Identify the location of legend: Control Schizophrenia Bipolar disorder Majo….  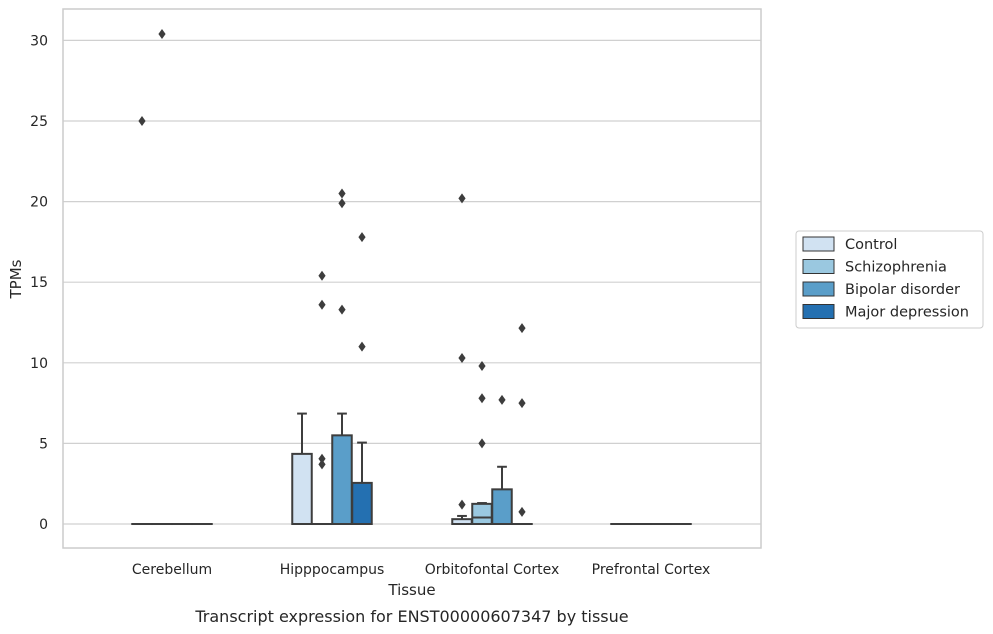
(889, 279).